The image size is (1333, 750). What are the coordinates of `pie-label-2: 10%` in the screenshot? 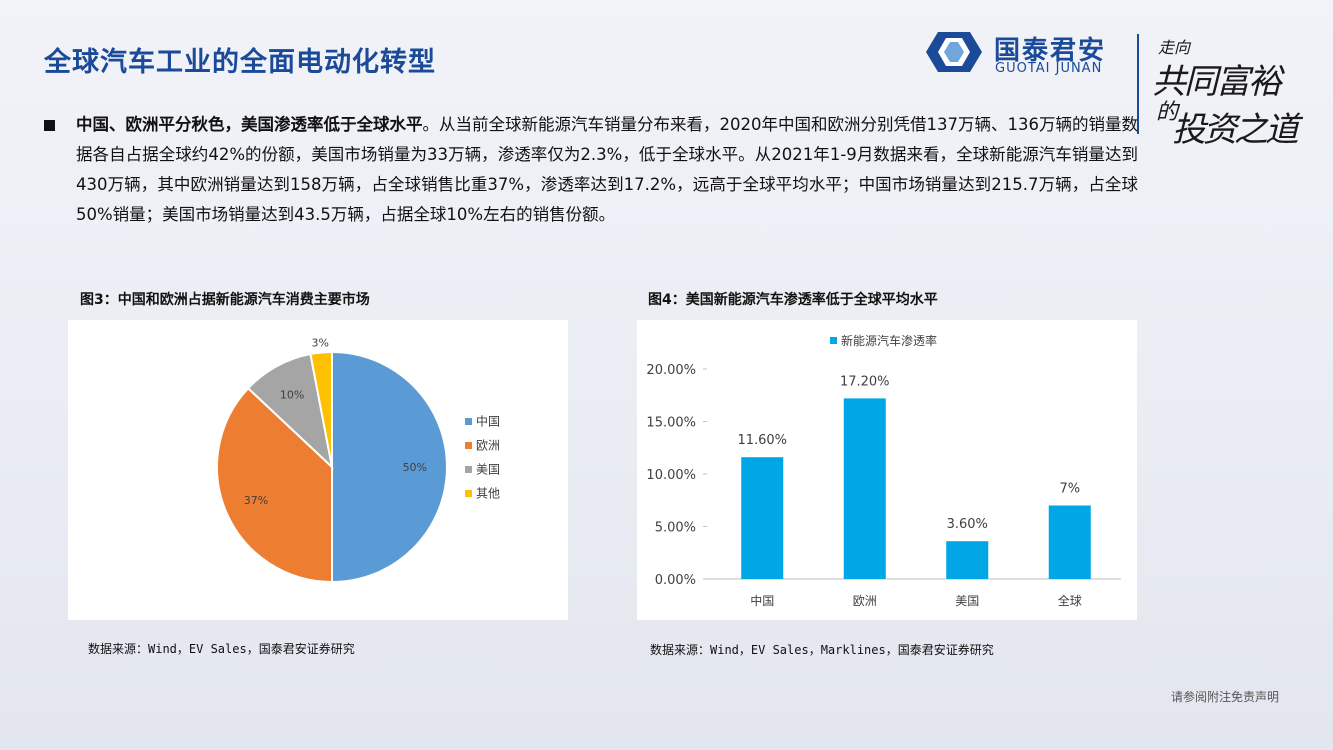 It's located at (292, 394).